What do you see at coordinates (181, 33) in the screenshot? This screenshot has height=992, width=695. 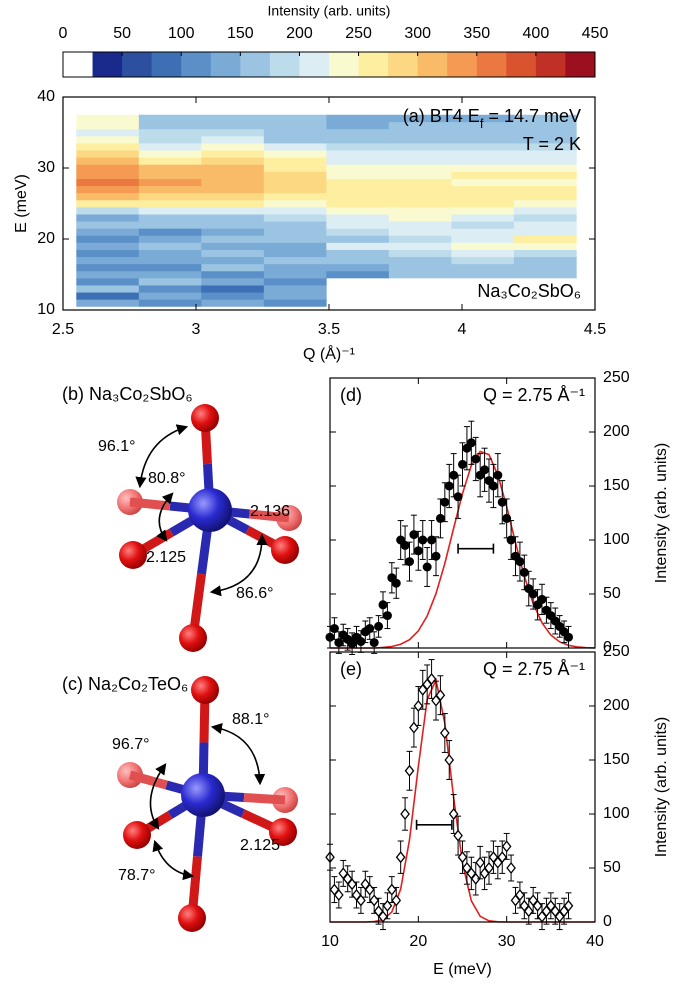 I see `colorbar-tick-label: 100` at bounding box center [181, 33].